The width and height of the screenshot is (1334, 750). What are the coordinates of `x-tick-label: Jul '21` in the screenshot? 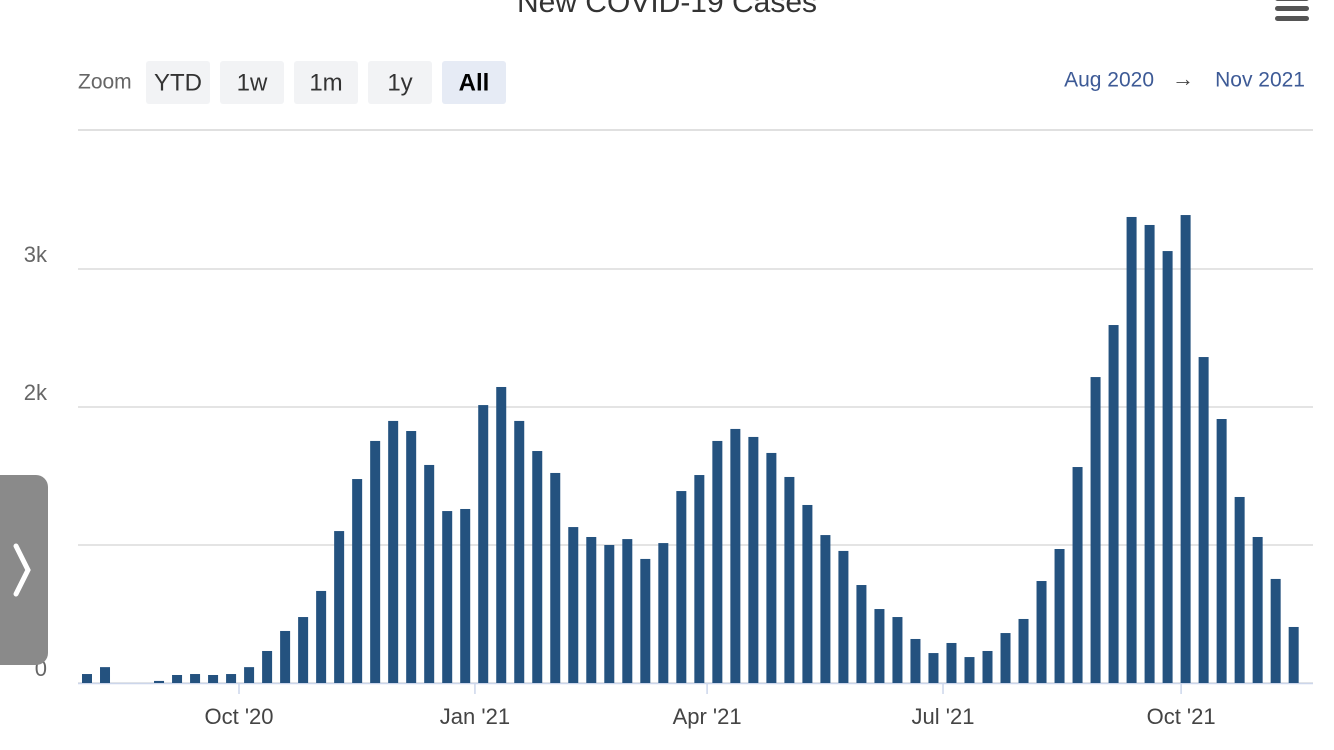 It's located at (943, 716).